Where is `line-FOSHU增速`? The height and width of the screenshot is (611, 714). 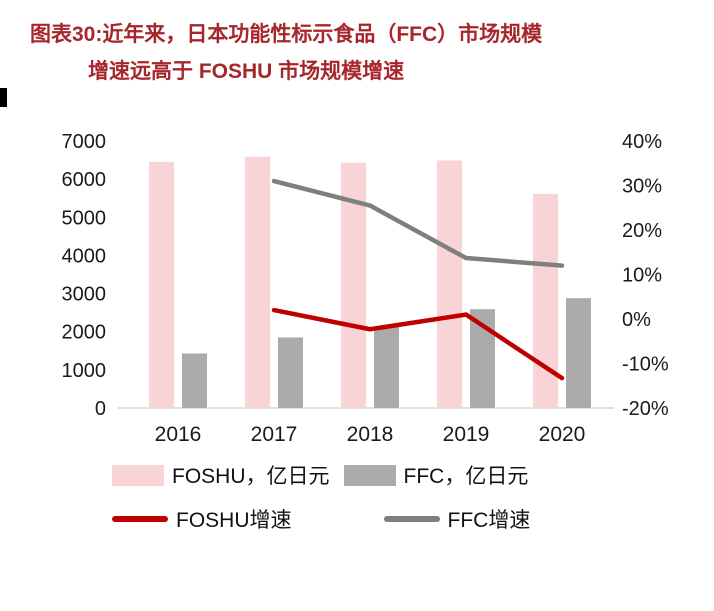
line-FOSHU增速 is located at coordinates (418, 344).